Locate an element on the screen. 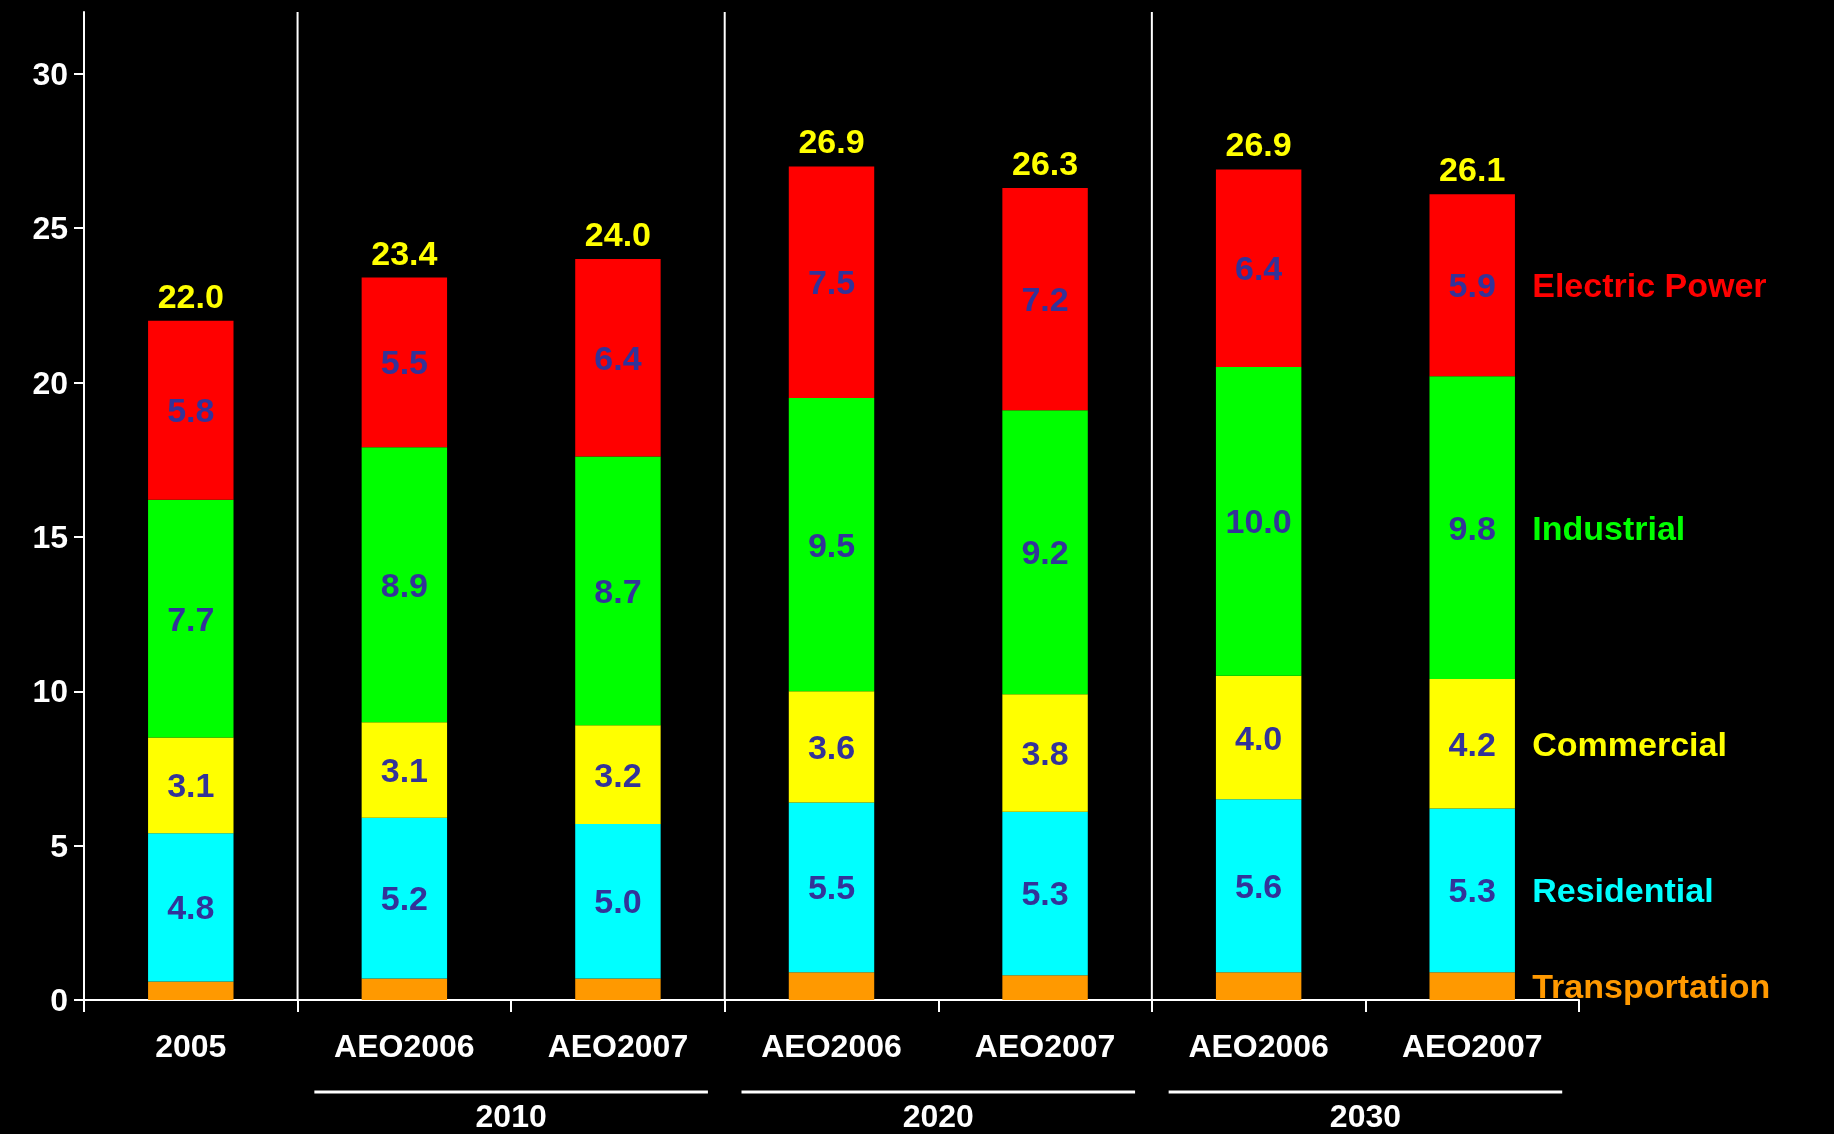 The image size is (1834, 1134). data-label: 5.0 is located at coordinates (618, 901).